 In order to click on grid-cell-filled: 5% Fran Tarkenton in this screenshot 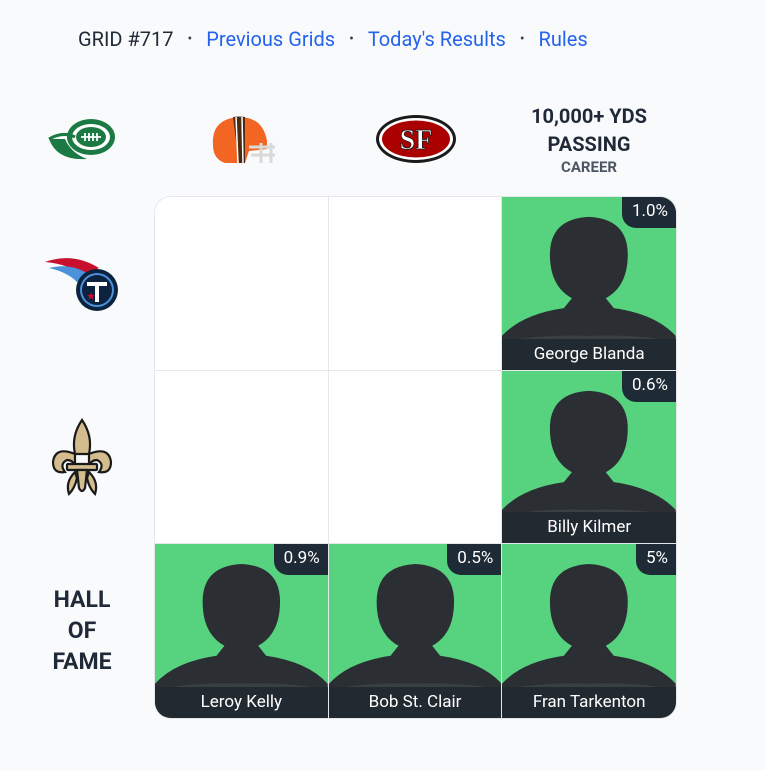, I will do `click(589, 631)`.